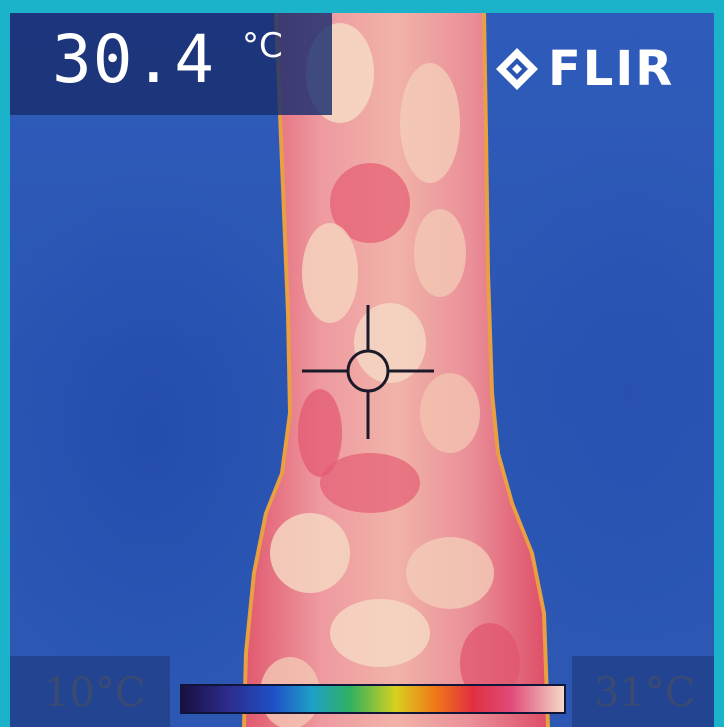 The height and width of the screenshot is (727, 724). What do you see at coordinates (373, 699) in the screenshot?
I see `color-scale-bar` at bounding box center [373, 699].